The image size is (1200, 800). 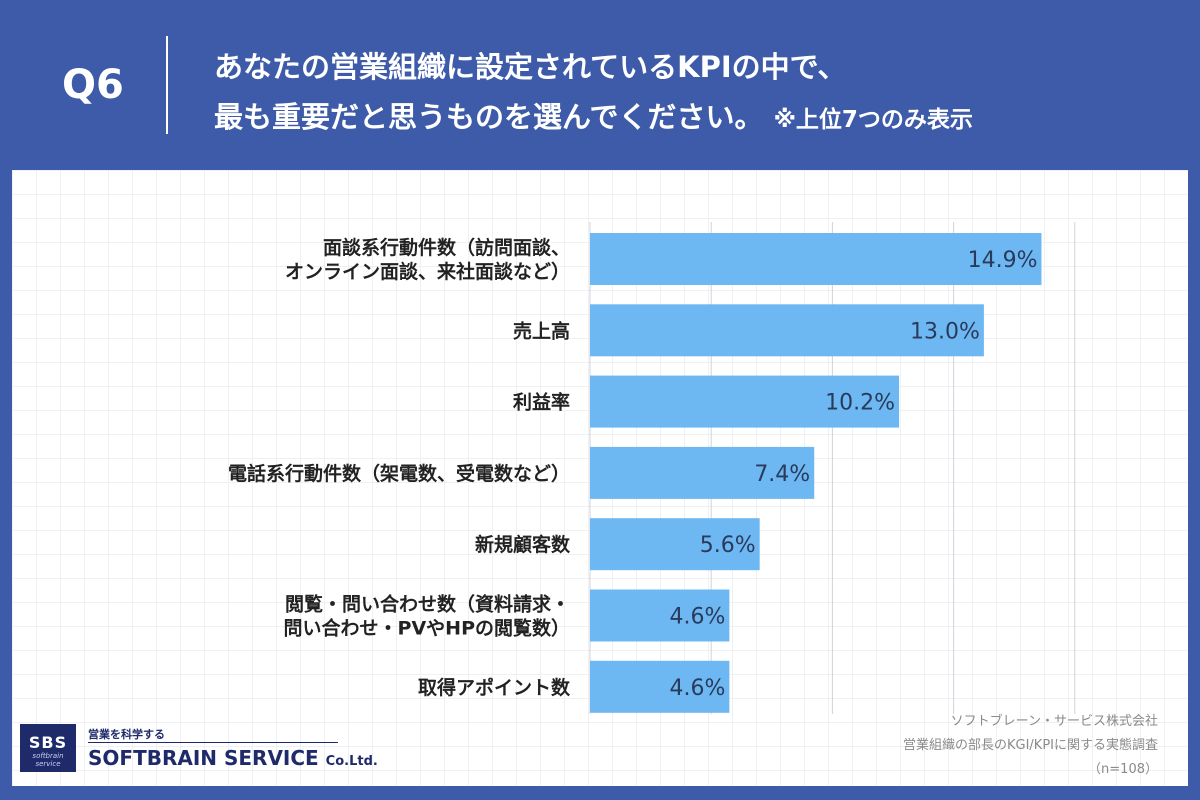 What do you see at coordinates (93, 85) in the screenshot?
I see `question-number: Q6` at bounding box center [93, 85].